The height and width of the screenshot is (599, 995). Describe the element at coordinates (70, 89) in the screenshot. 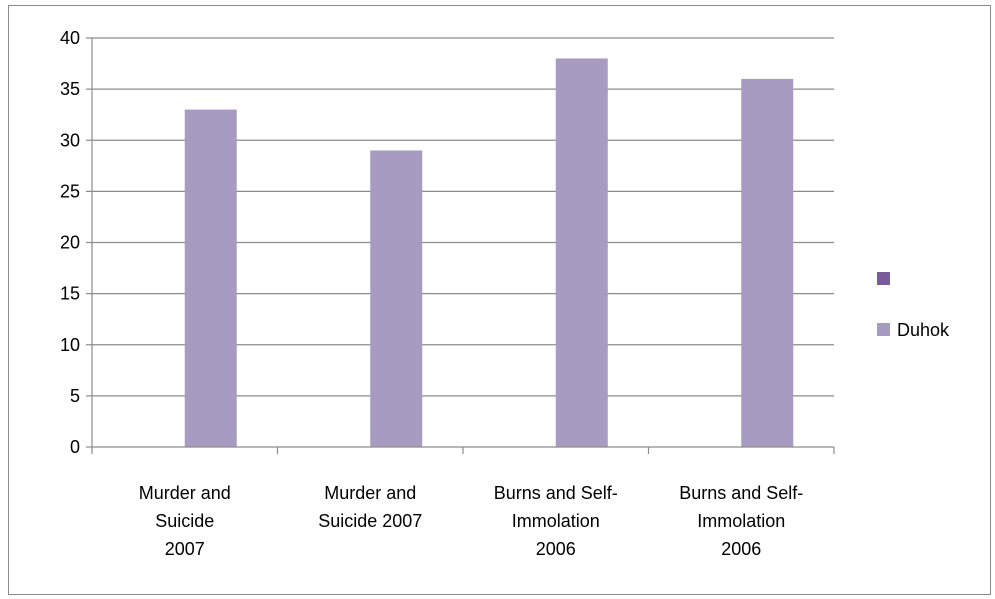

I see `y-tick-label: 35` at that location.